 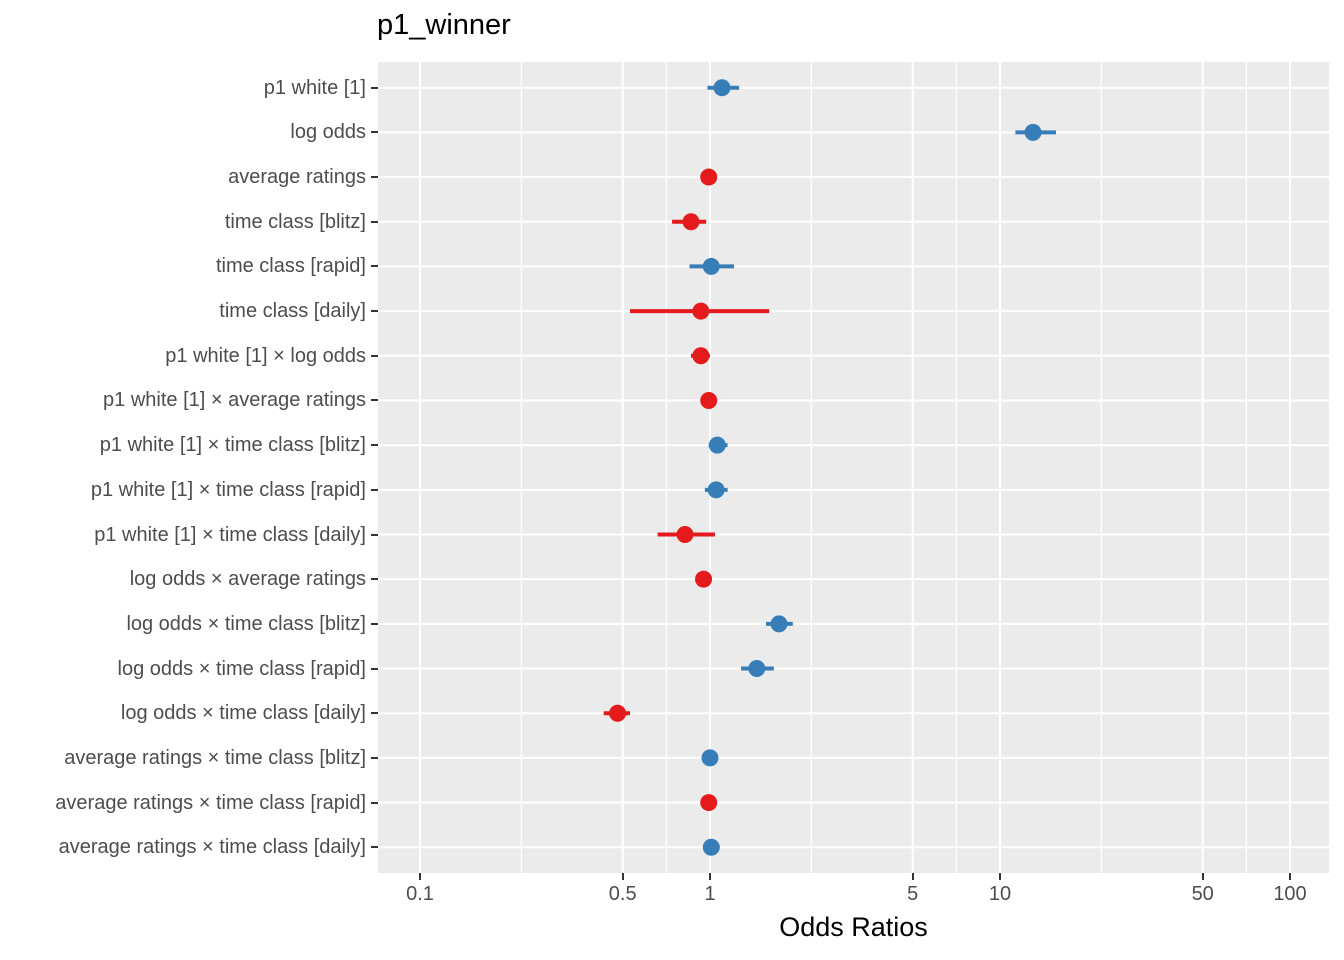 What do you see at coordinates (295, 221) in the screenshot?
I see `y-axis-label: time class [blitz]` at bounding box center [295, 221].